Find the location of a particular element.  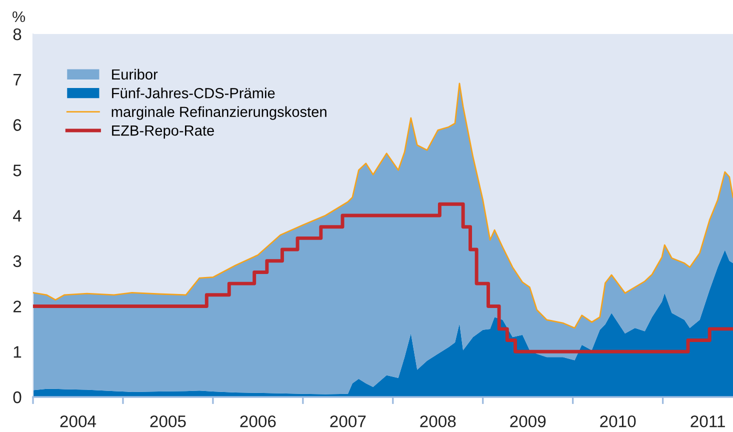

y-tick-label: 1 is located at coordinates (18, 352).